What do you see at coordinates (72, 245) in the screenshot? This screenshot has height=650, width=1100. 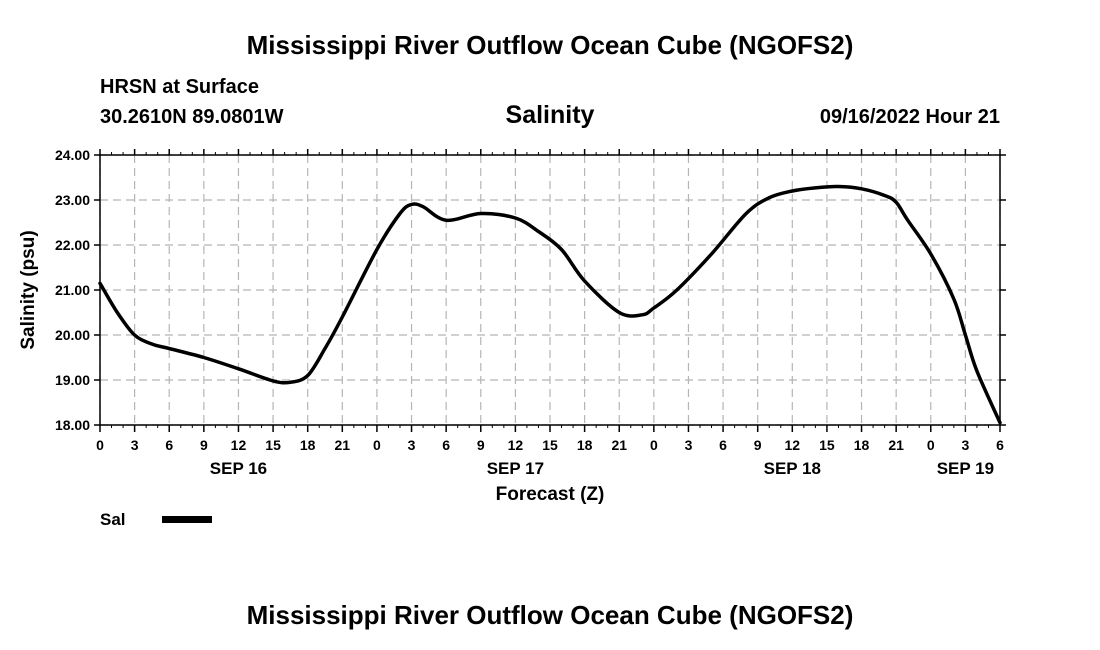 I see `y-tick-label: 22.00` at bounding box center [72, 245].